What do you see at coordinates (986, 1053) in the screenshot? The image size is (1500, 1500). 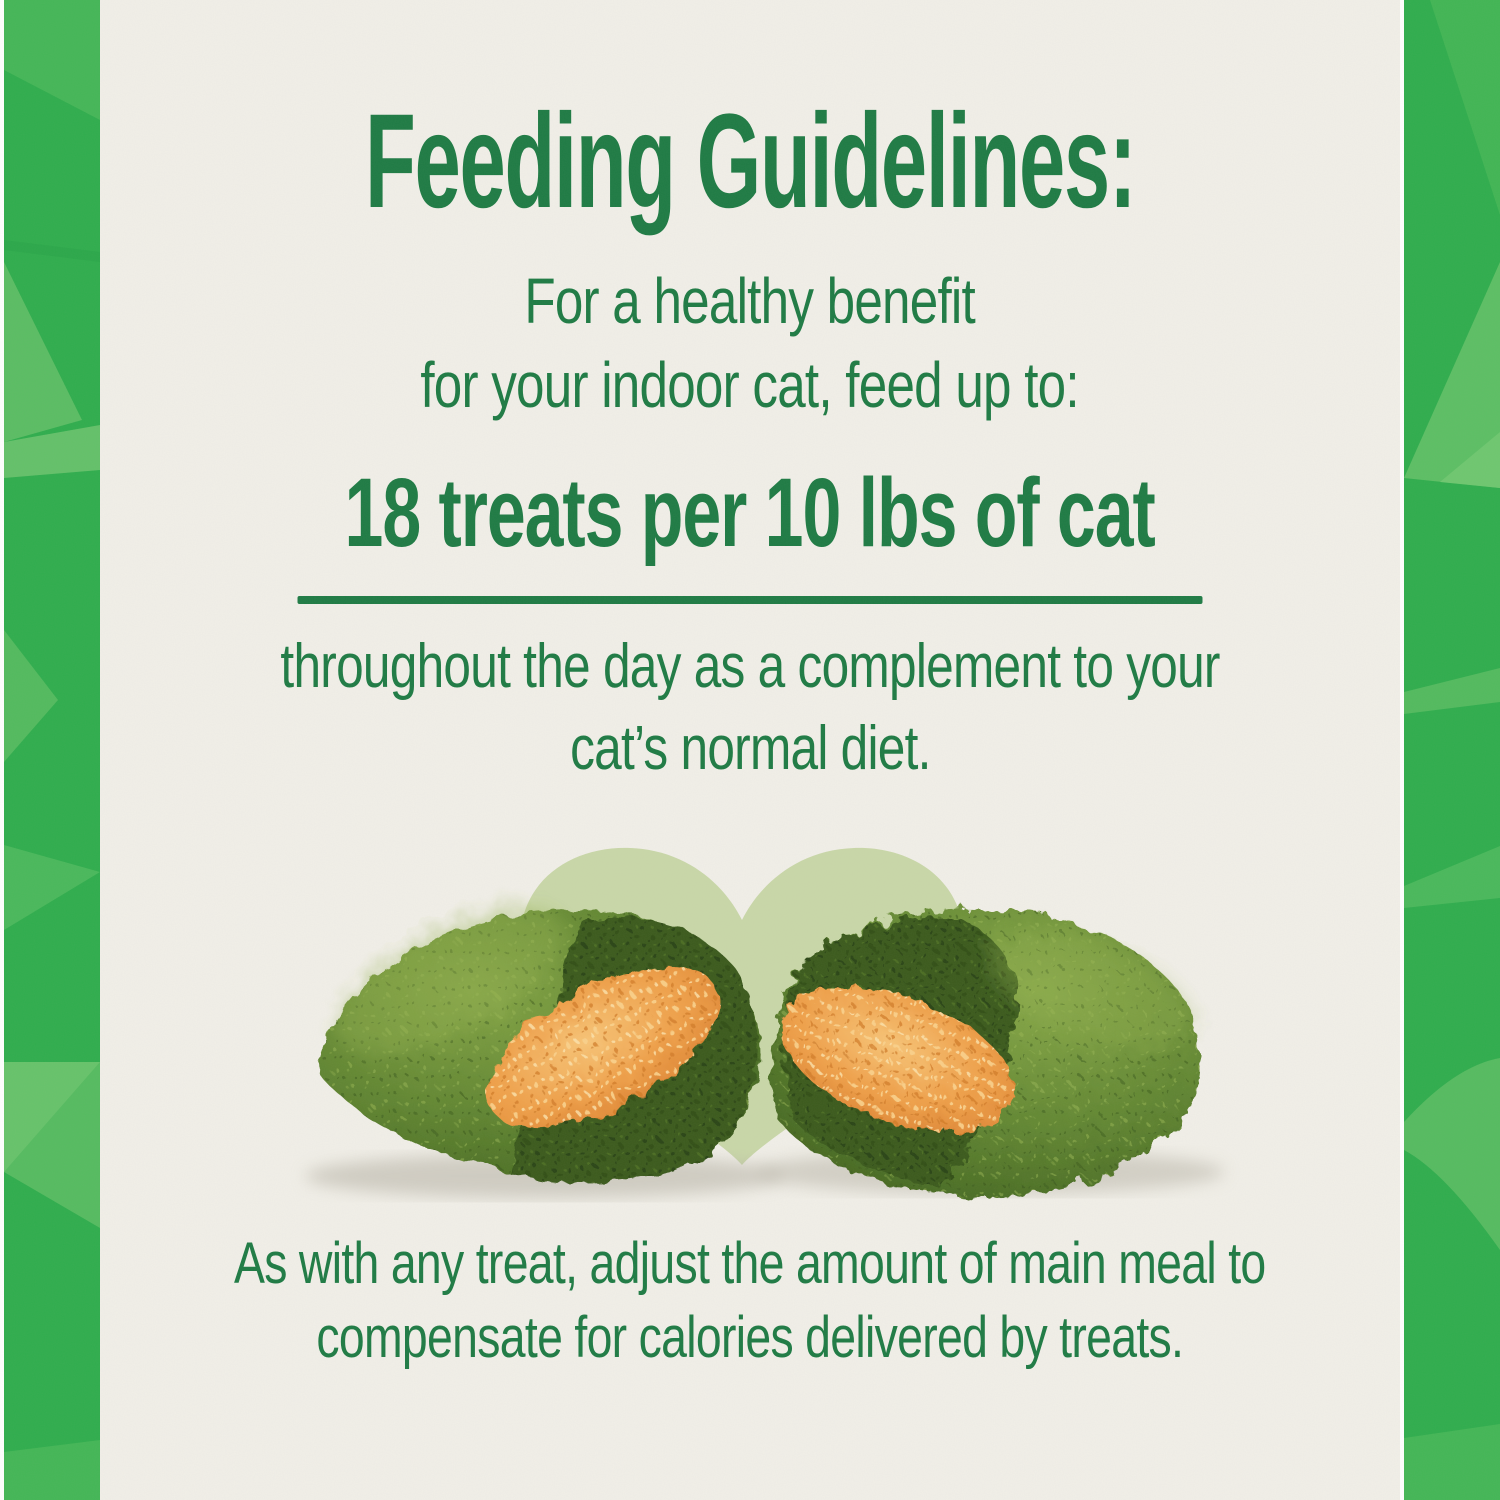 I see `treat-right-image` at bounding box center [986, 1053].